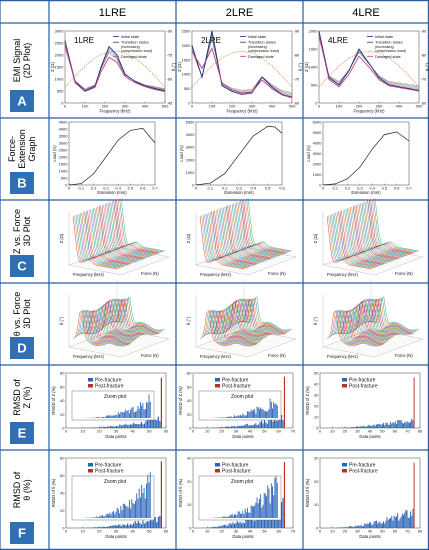  Describe the element at coordinates (268, 188) in the screenshot. I see `x-tick-label: 0.5` at that location.